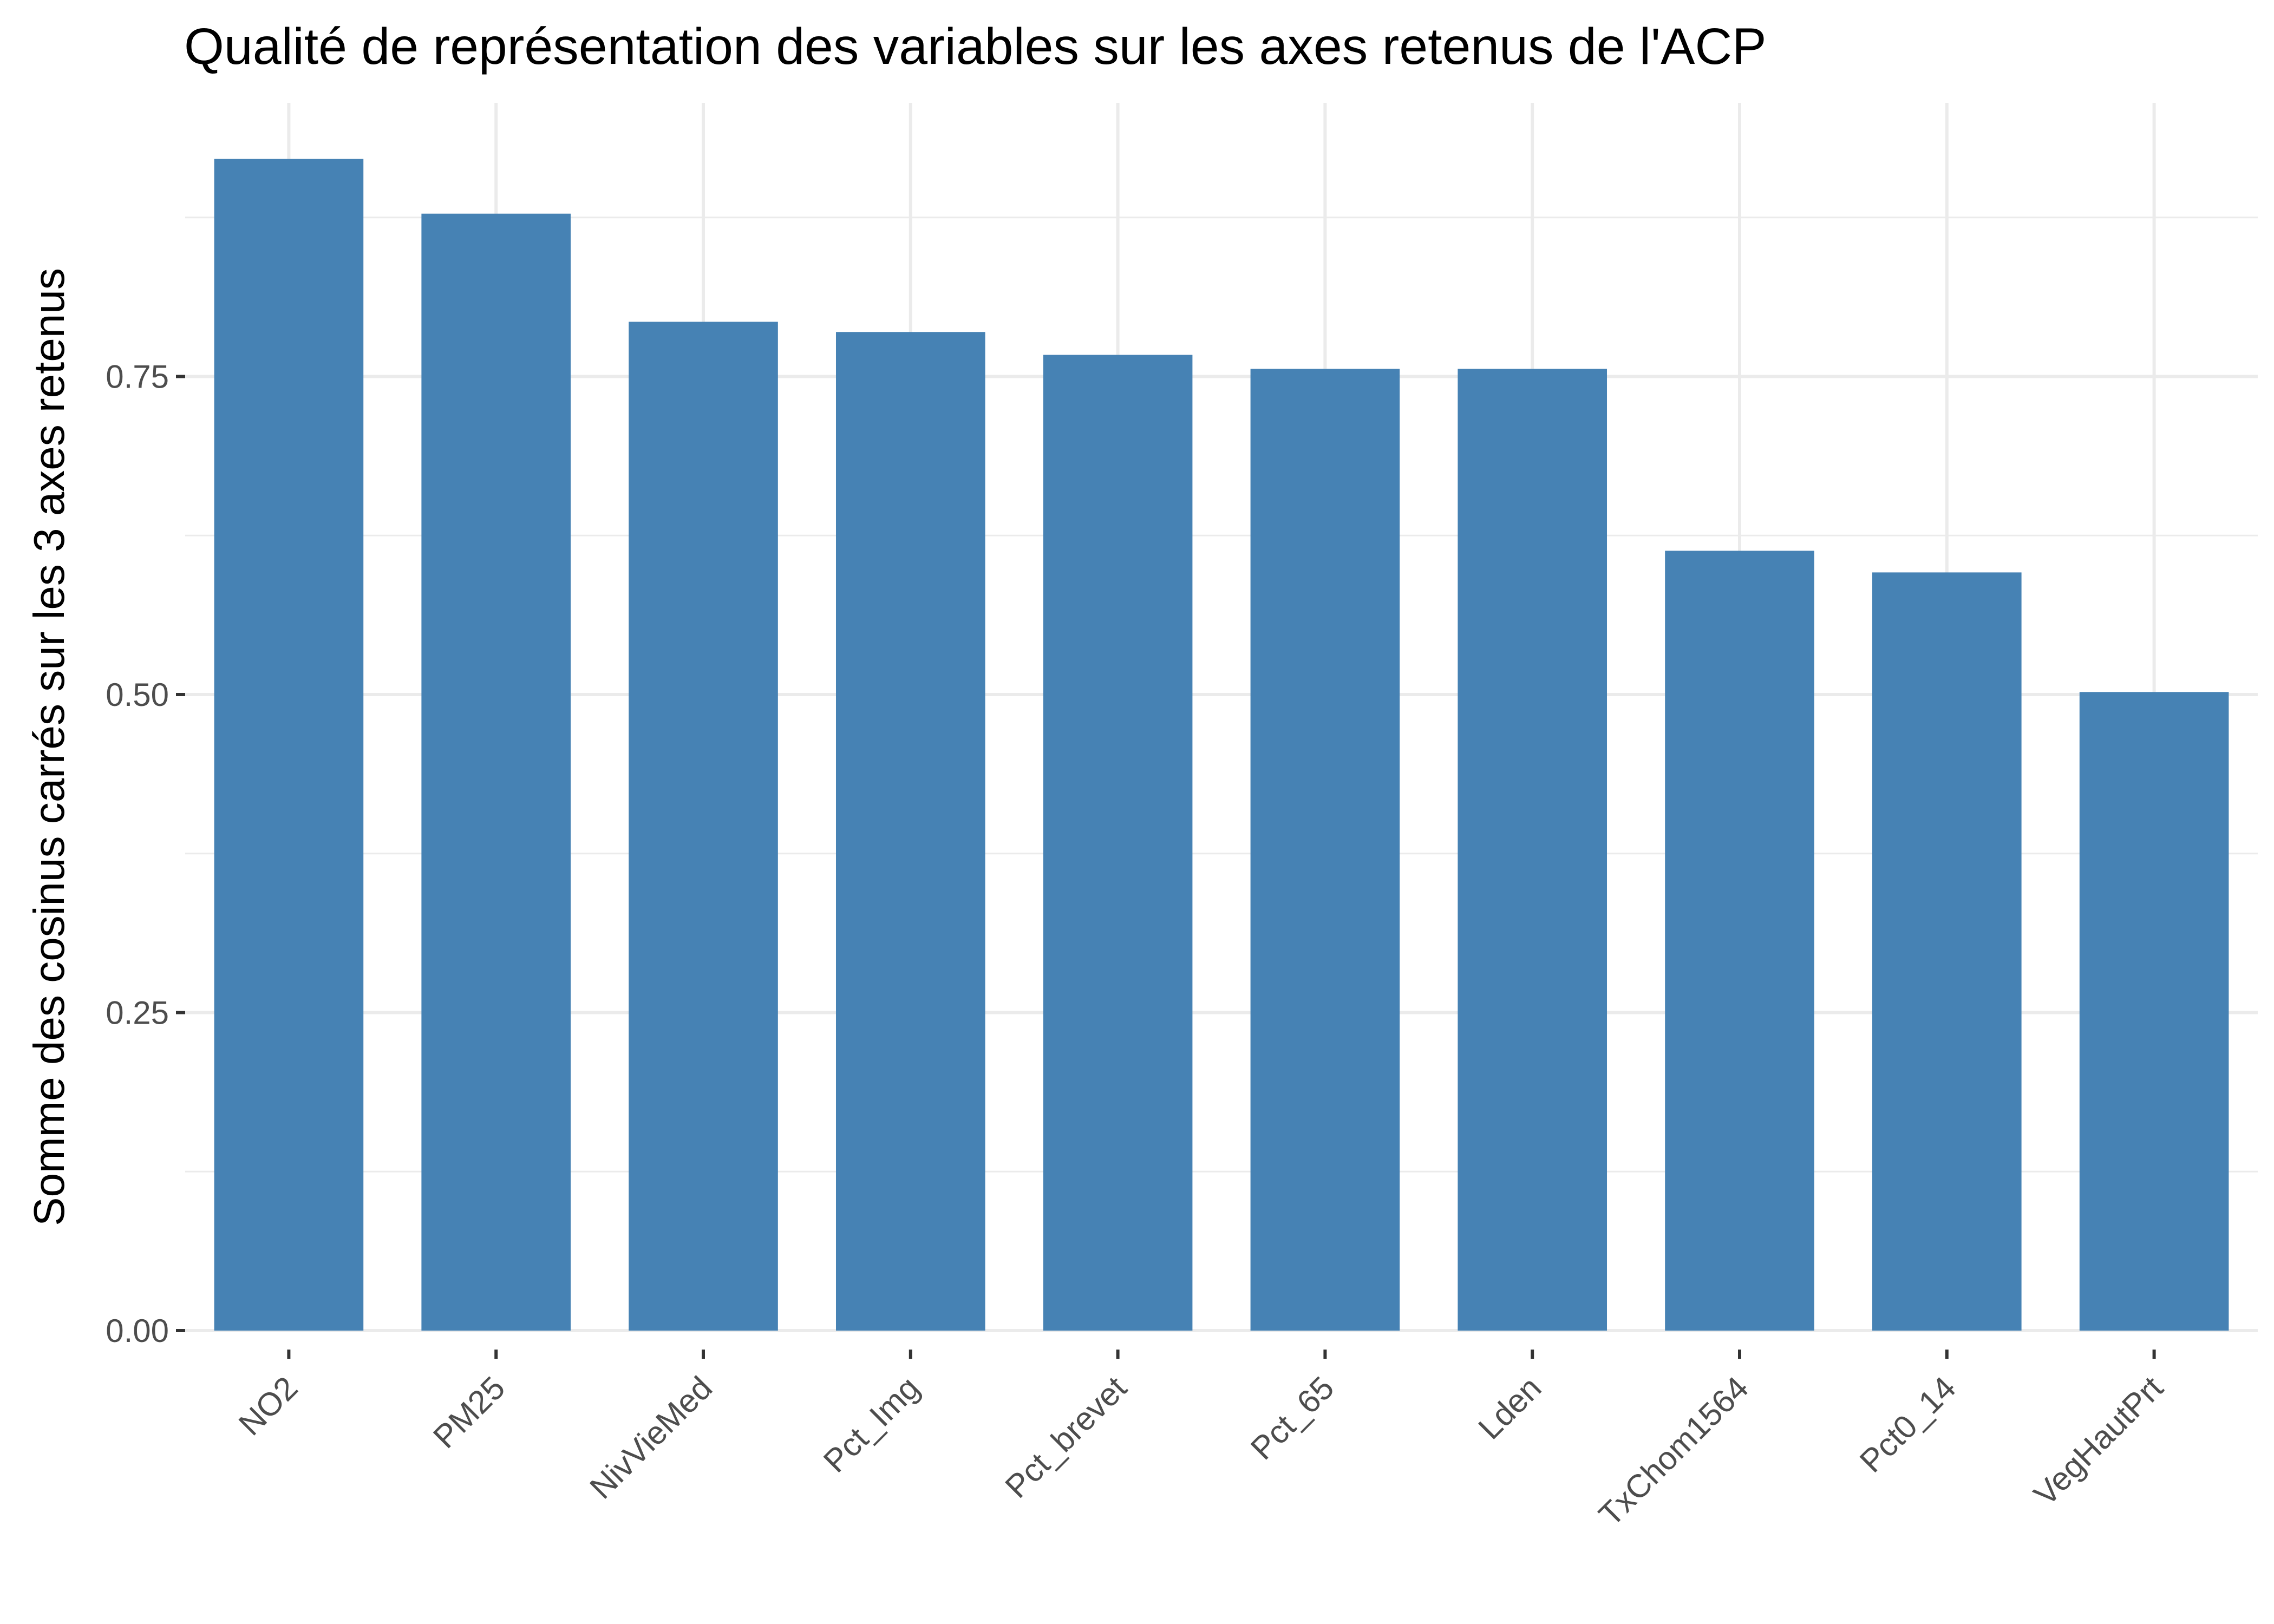 The width and height of the screenshot is (2274, 1624). I want to click on x-tick-label-2: NivVieMed, so click(651, 1438).